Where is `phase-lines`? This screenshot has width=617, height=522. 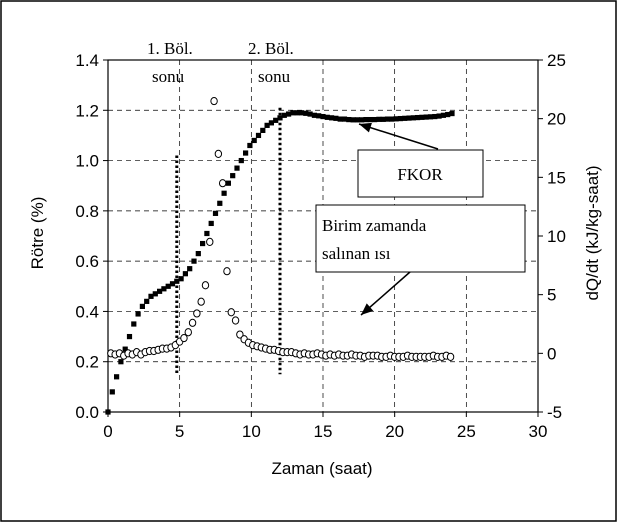 phase-lines is located at coordinates (228, 241).